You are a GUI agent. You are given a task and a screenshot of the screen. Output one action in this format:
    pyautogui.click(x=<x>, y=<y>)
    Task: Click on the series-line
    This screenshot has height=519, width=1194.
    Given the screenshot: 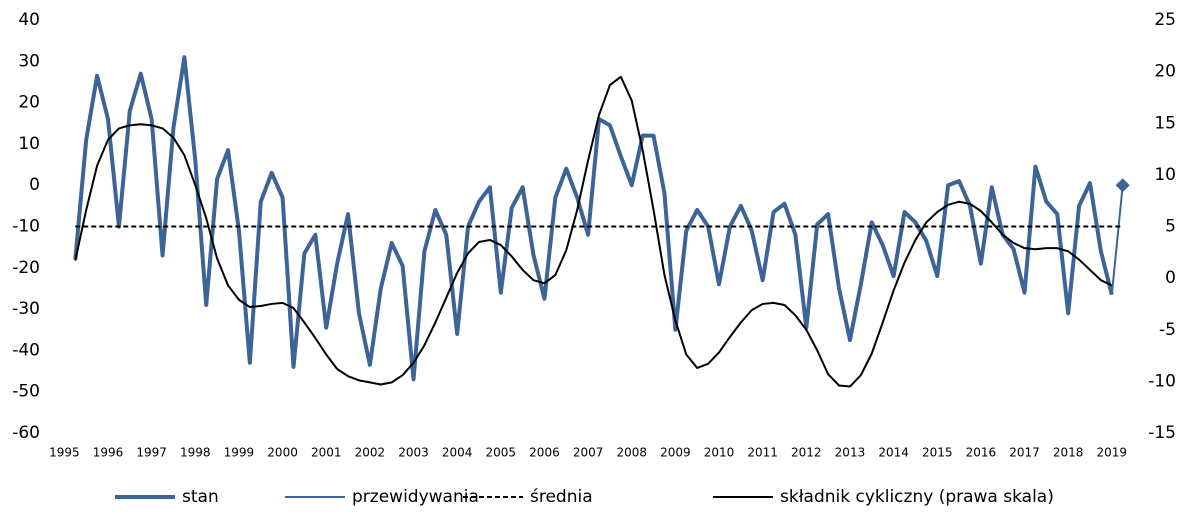 What is the action you would take?
    pyautogui.click(x=1117, y=240)
    